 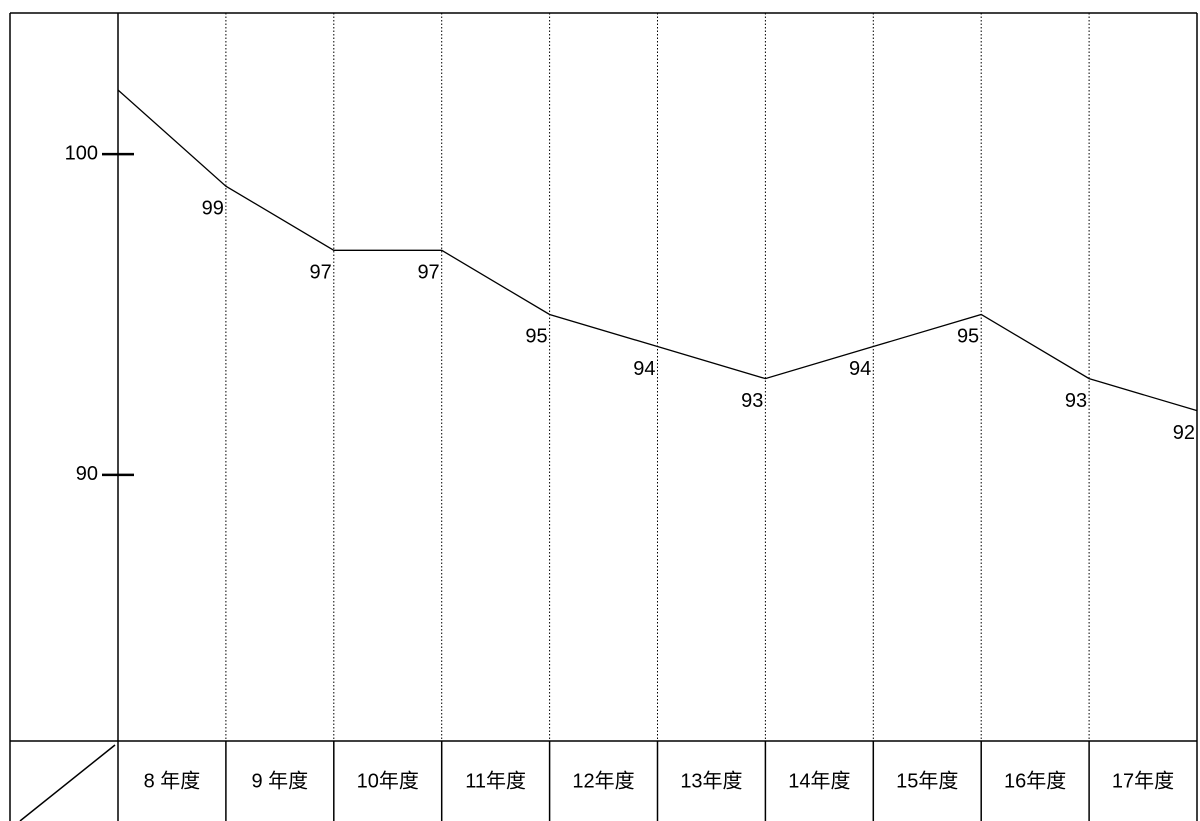 What do you see at coordinates (711, 780) in the screenshot?
I see `x-tick-label: 13年度` at bounding box center [711, 780].